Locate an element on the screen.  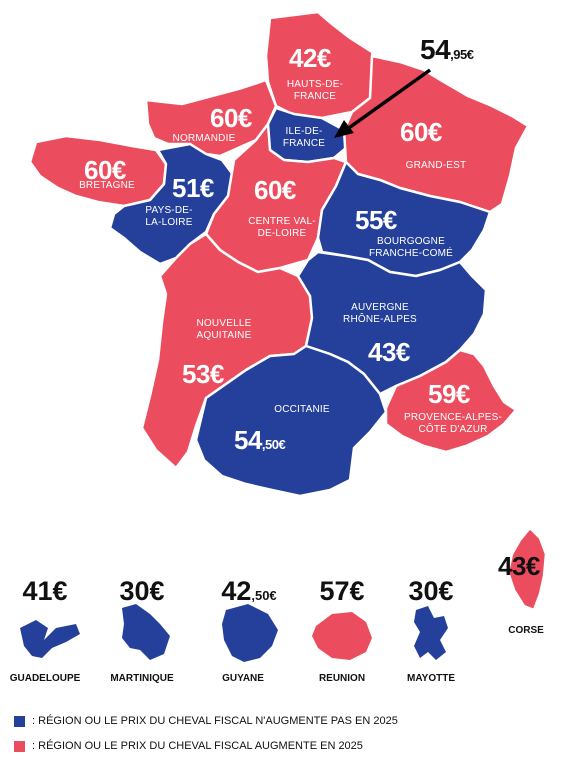
region-provence is located at coordinates (451, 401).